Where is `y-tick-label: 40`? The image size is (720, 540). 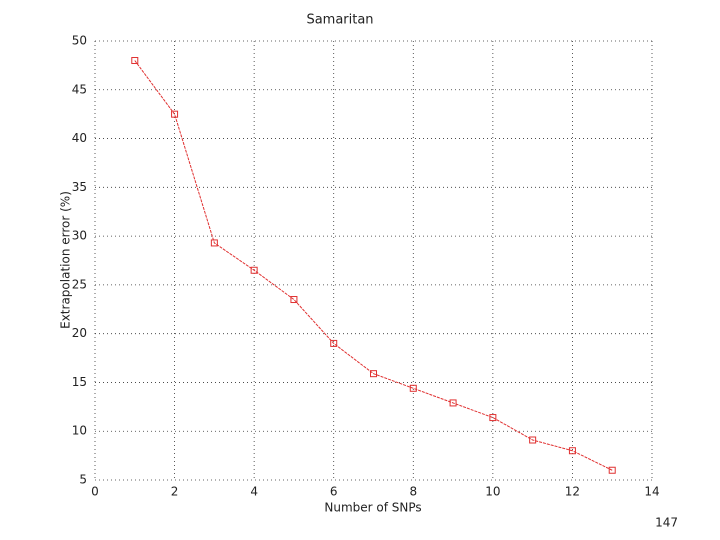 y-tick-label: 40 is located at coordinates (79, 138).